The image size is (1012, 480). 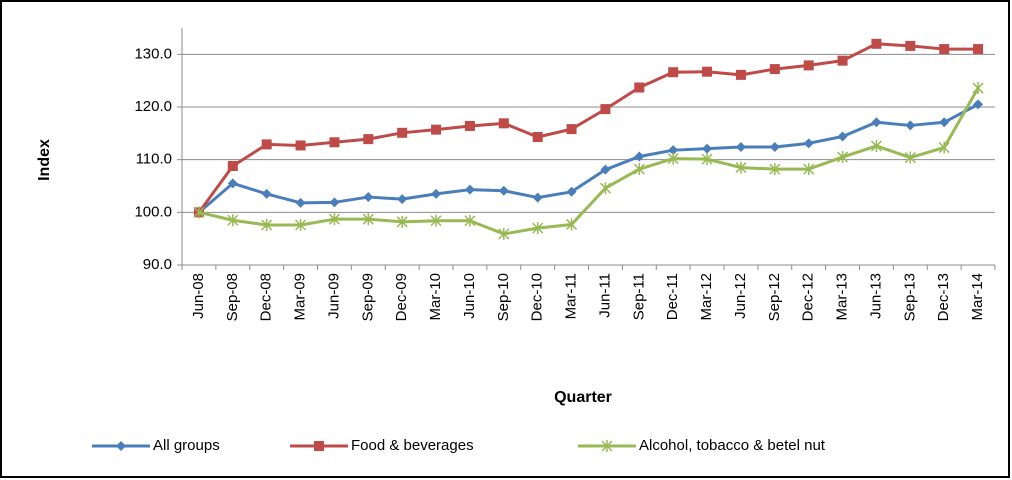 What do you see at coordinates (232, 297) in the screenshot?
I see `x-tick-label: Sep-08` at bounding box center [232, 297].